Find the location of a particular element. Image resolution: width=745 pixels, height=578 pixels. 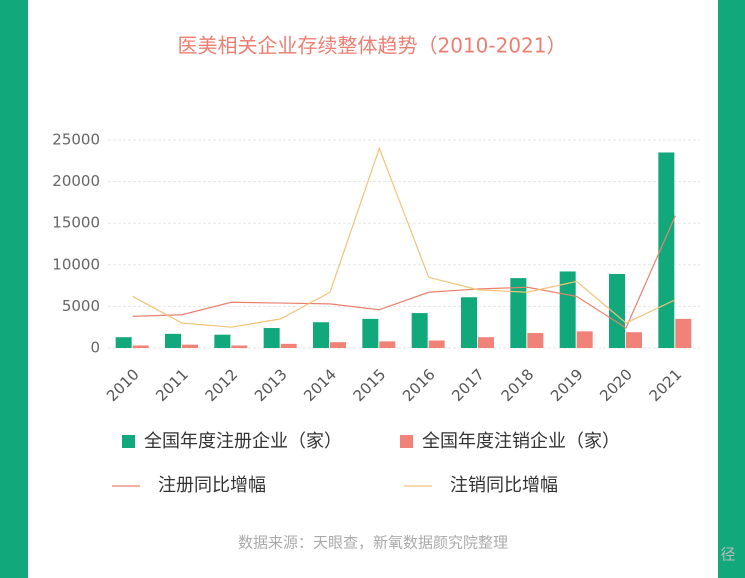

watermark: 径 is located at coordinates (727, 555).